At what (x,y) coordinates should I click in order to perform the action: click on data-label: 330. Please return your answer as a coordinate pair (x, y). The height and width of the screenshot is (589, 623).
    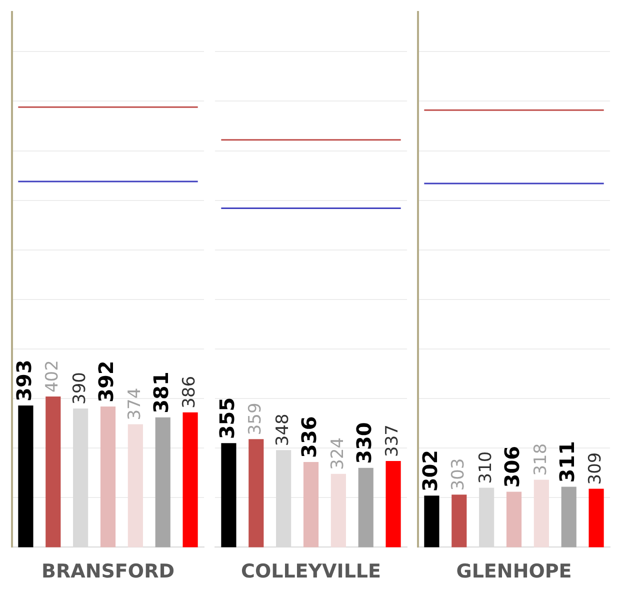
    Looking at the image, I should click on (364, 443).